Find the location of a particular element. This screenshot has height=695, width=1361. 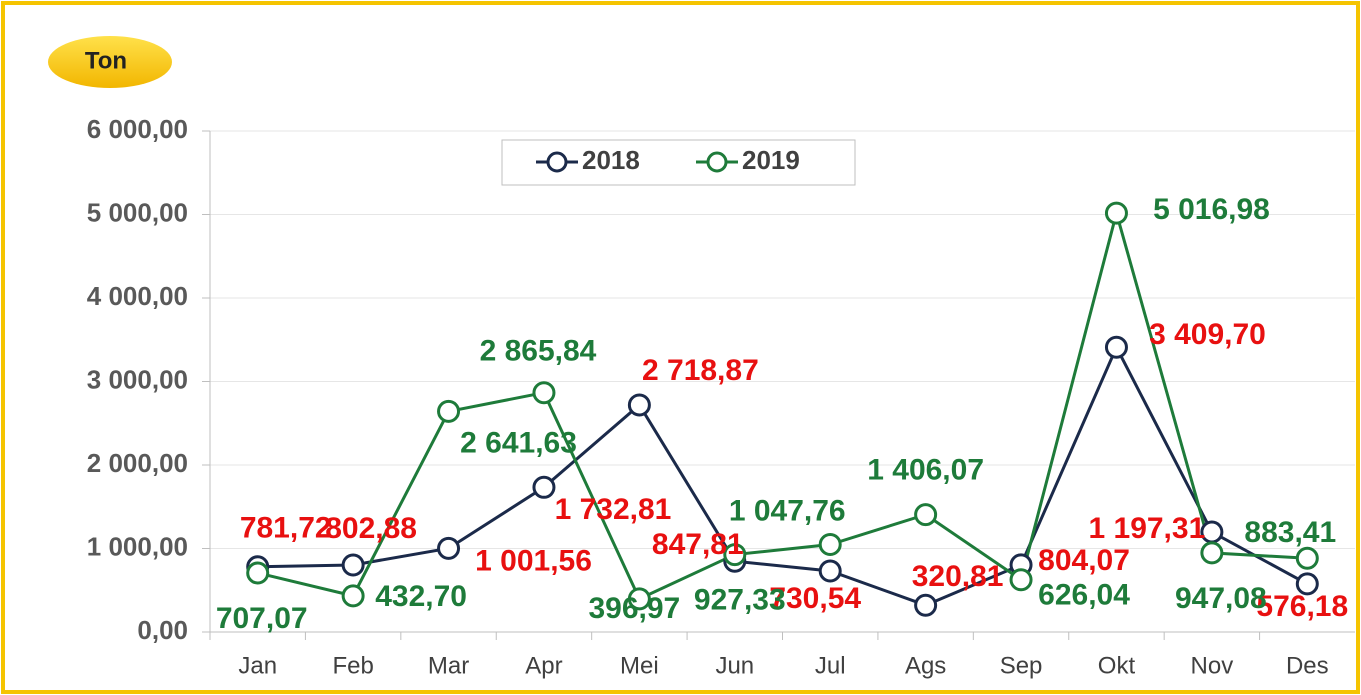

x-tick-label: Feb is located at coordinates (352, 665).